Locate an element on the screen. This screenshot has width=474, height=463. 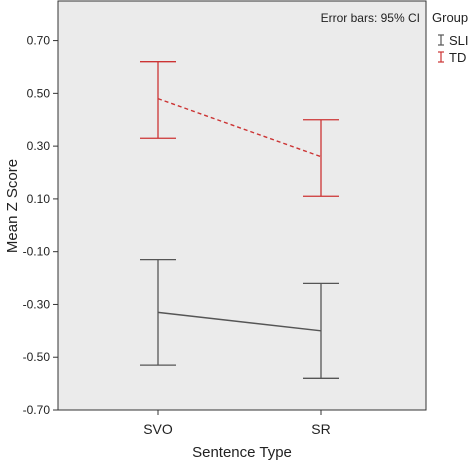
x-tick-label: SR is located at coordinates (320, 429).